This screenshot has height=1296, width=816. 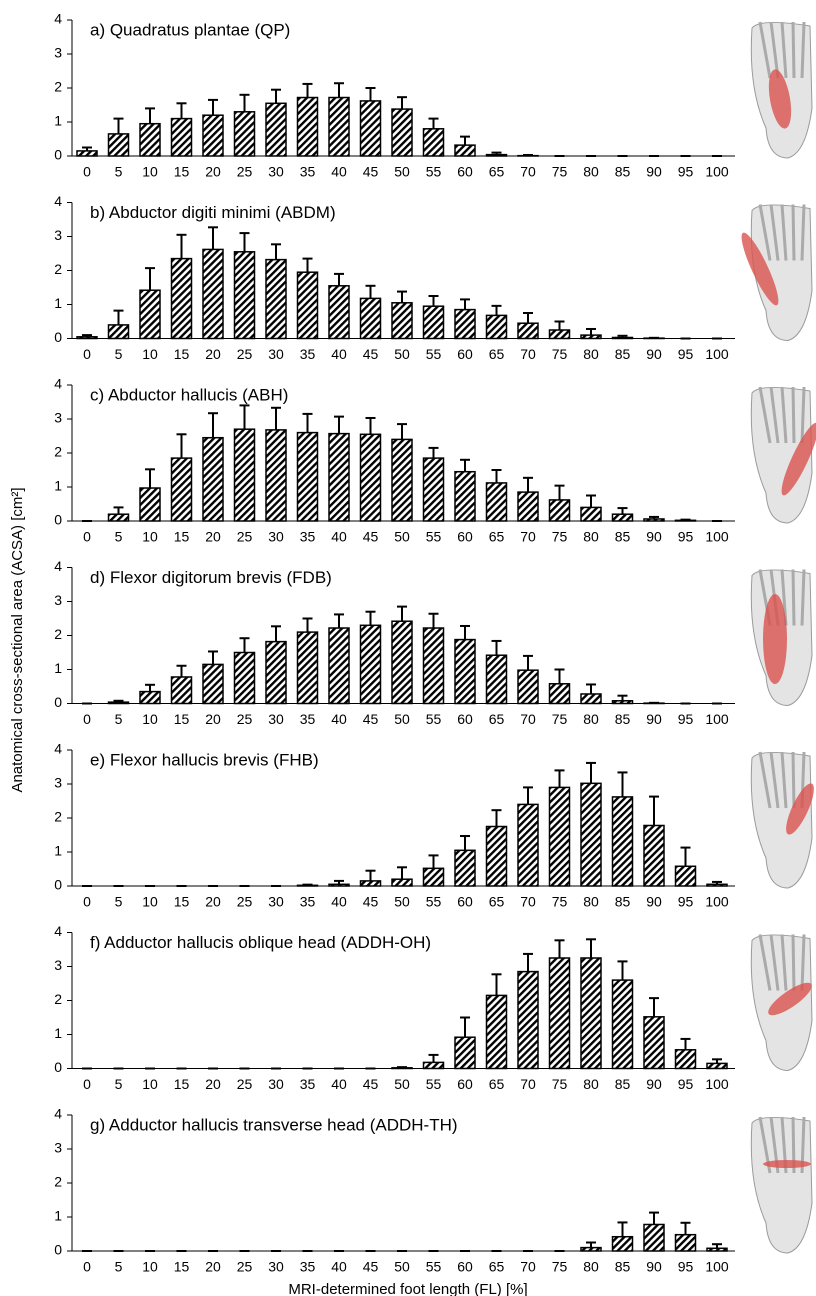 I want to click on x-tick-label: 0, so click(x=87, y=1084).